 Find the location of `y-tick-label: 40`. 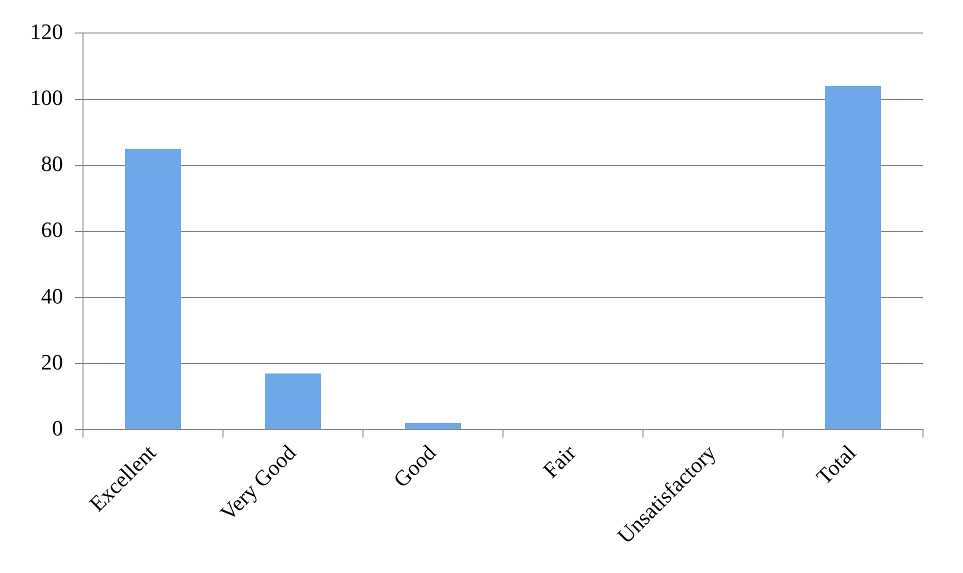

y-tick-label: 40 is located at coordinates (52, 295).